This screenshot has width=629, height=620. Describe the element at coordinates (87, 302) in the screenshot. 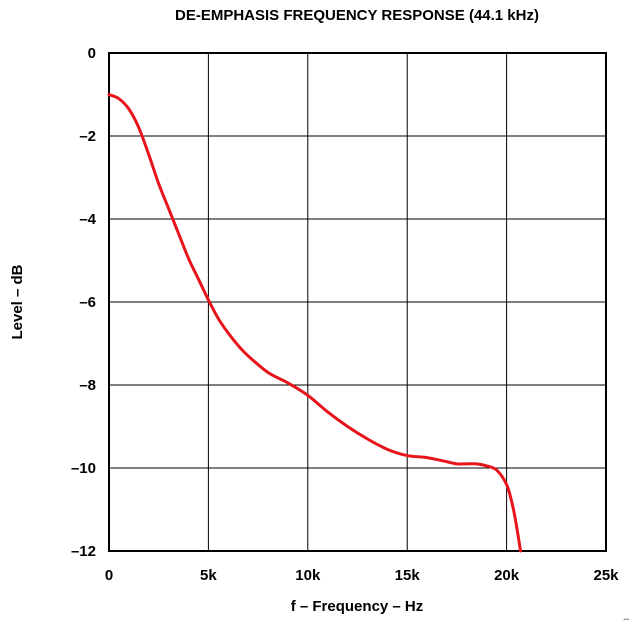

I see `y-tick-label: –6` at that location.